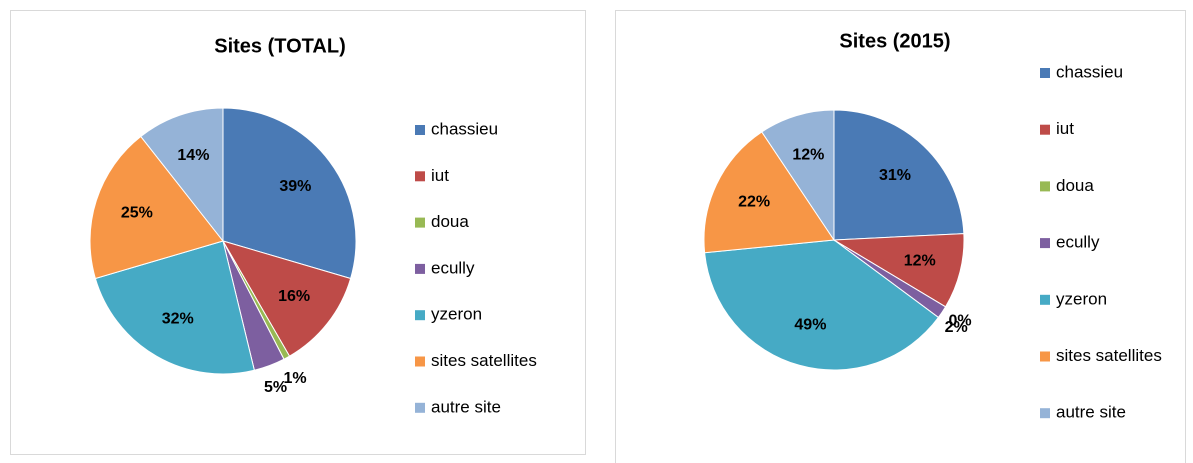 The image size is (1193, 463). Describe the element at coordinates (294, 378) in the screenshot. I see `data-label: 1%` at that location.